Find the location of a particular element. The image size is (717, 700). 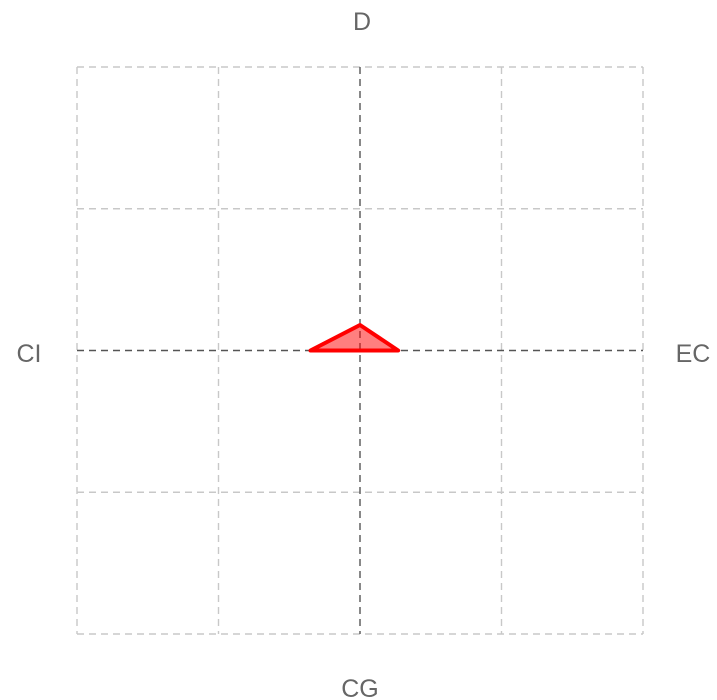

axis-label-left: CI is located at coordinates (29, 354).